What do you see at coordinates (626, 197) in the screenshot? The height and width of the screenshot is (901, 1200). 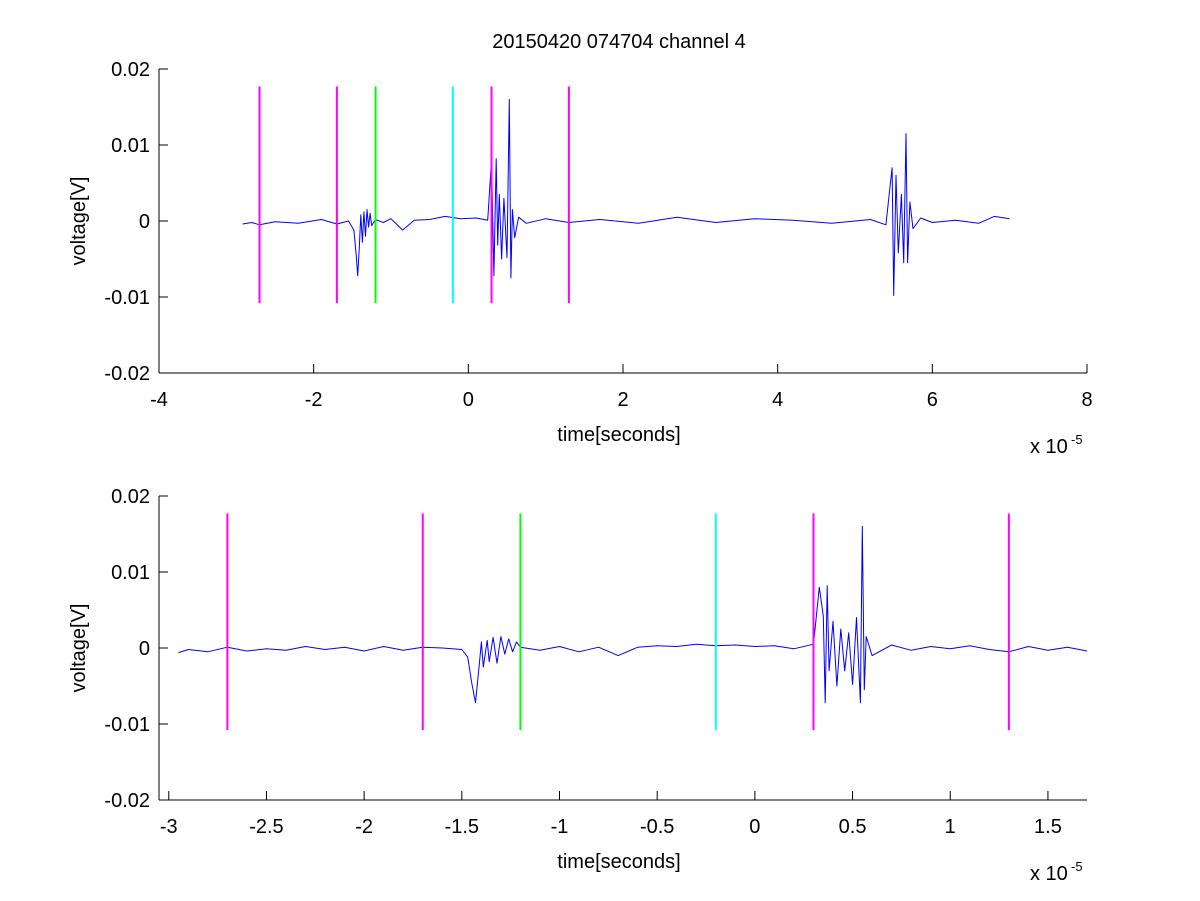 I see `signal-series-line` at bounding box center [626, 197].